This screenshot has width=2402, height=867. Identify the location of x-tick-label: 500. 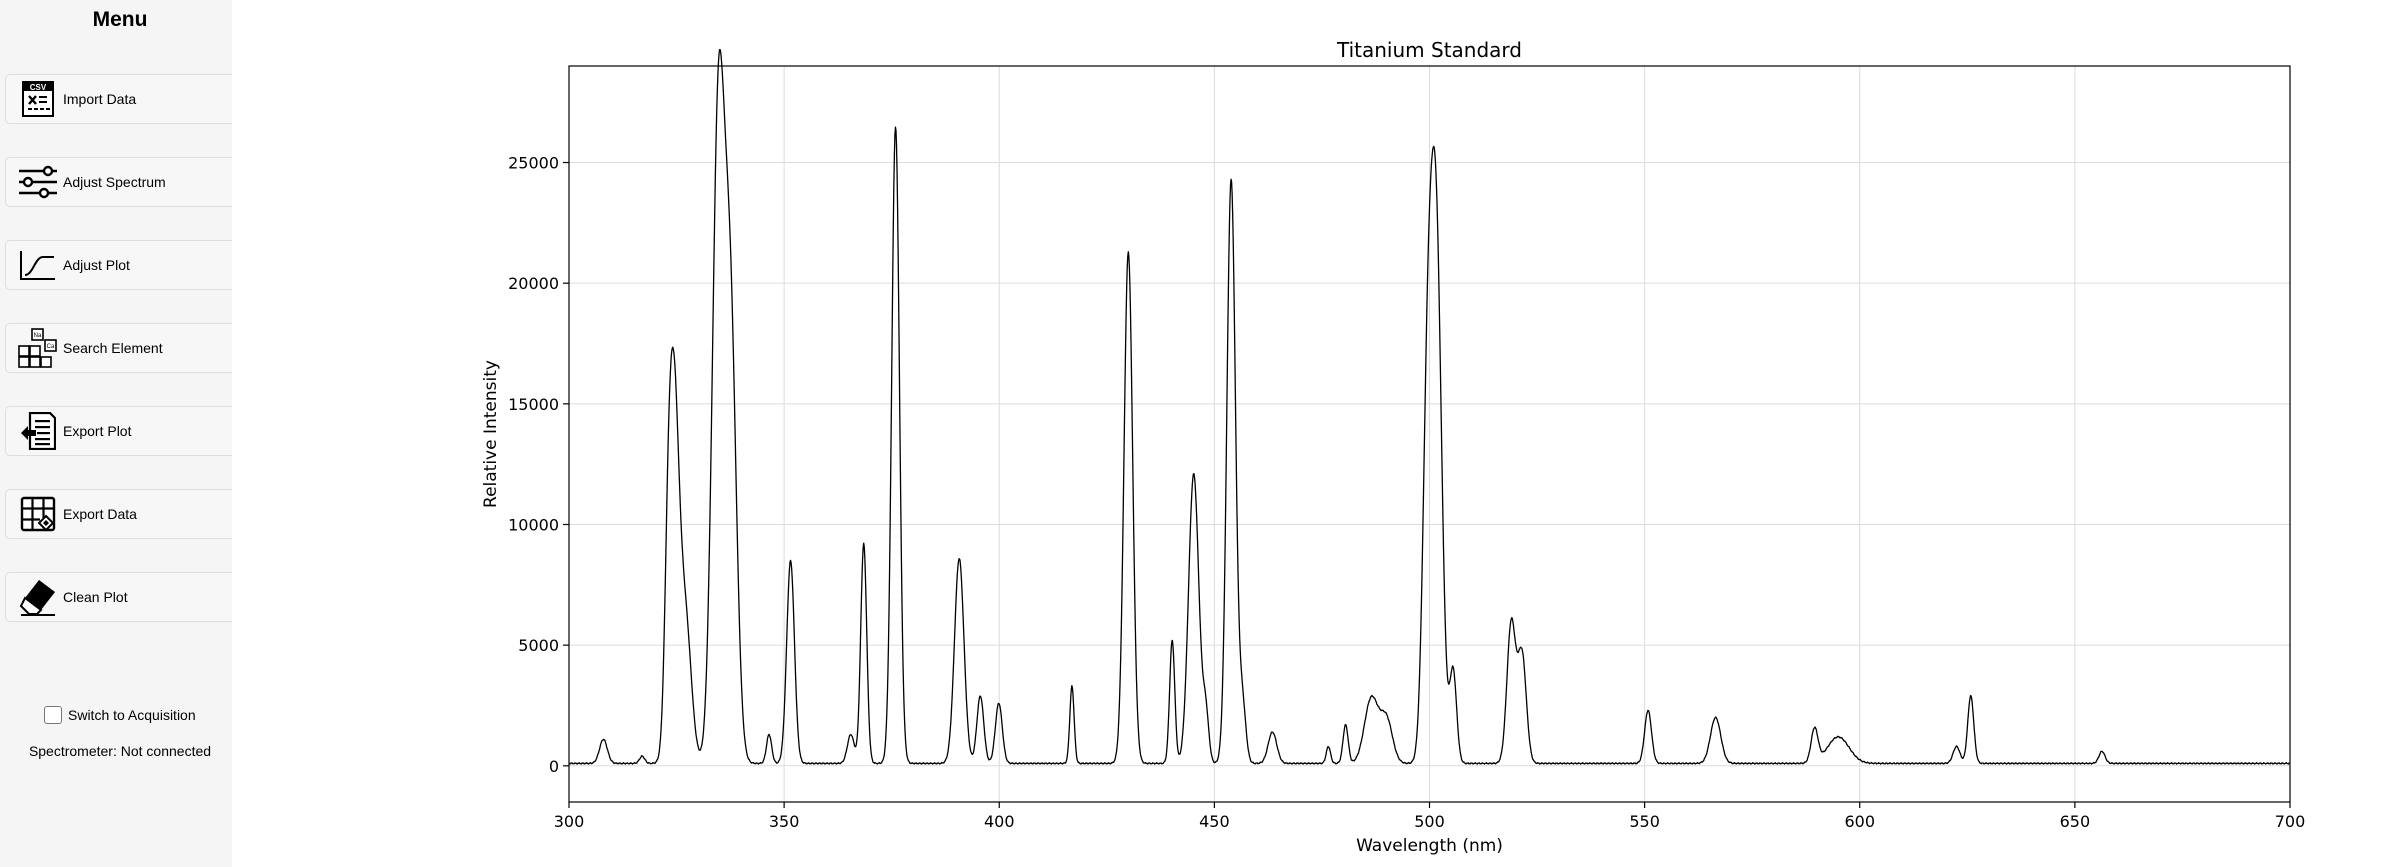
(1429, 821).